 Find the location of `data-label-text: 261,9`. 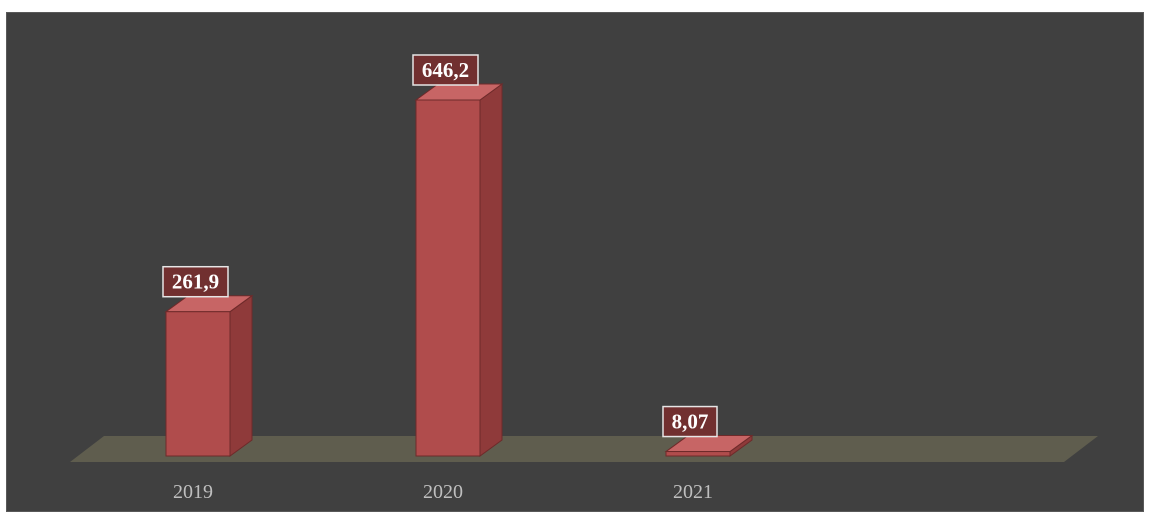

data-label-text: 261,9 is located at coordinates (195, 282).